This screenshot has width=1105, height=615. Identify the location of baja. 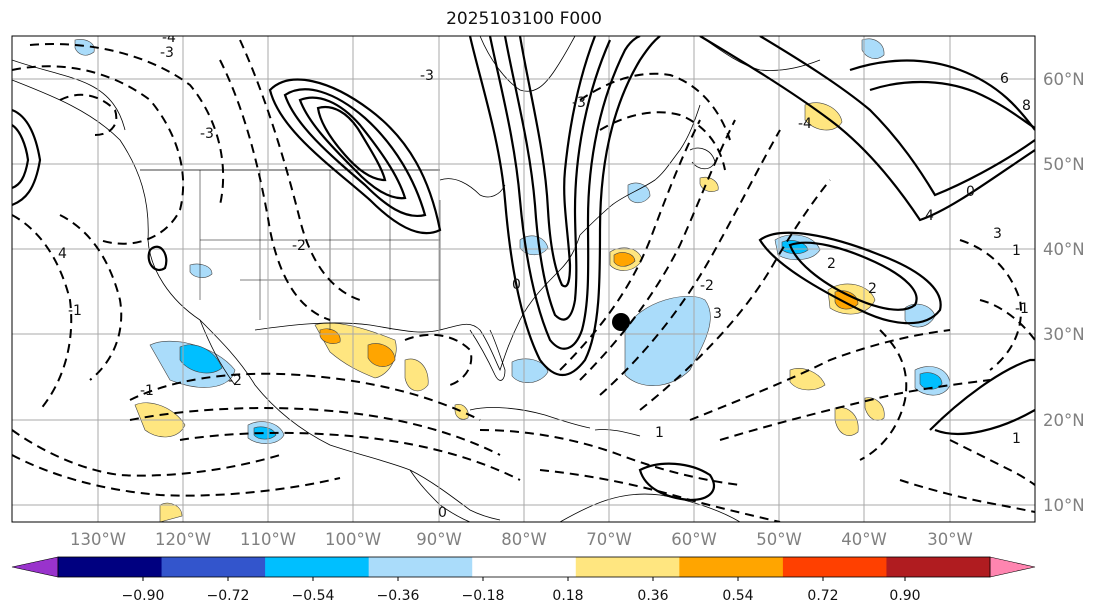
(217, 352).